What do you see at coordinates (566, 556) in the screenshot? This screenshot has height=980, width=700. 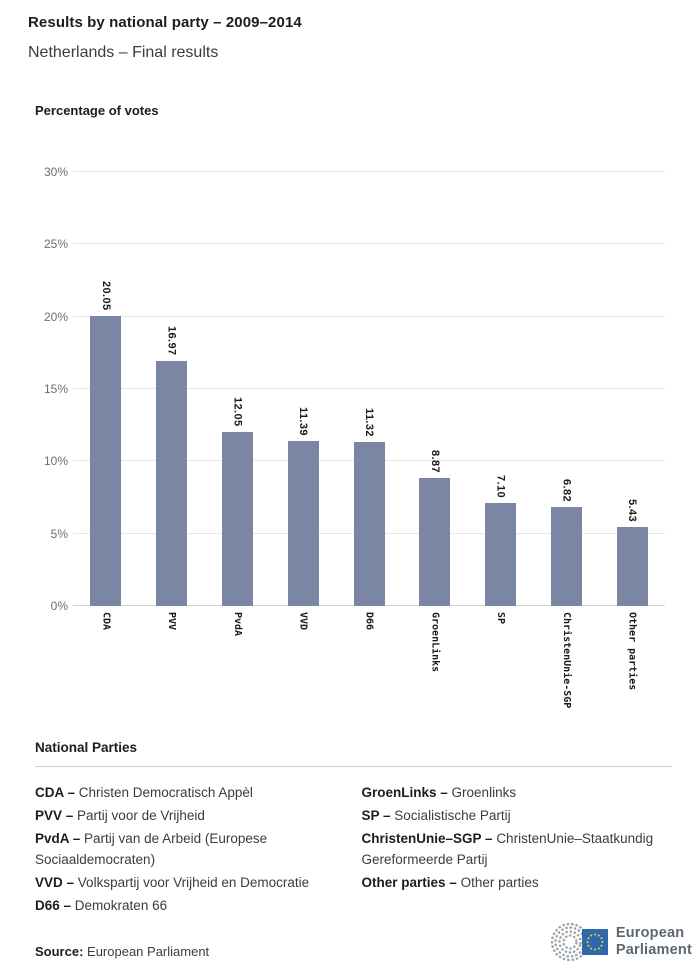 I see `bar-ChristenUnie-SGP` at bounding box center [566, 556].